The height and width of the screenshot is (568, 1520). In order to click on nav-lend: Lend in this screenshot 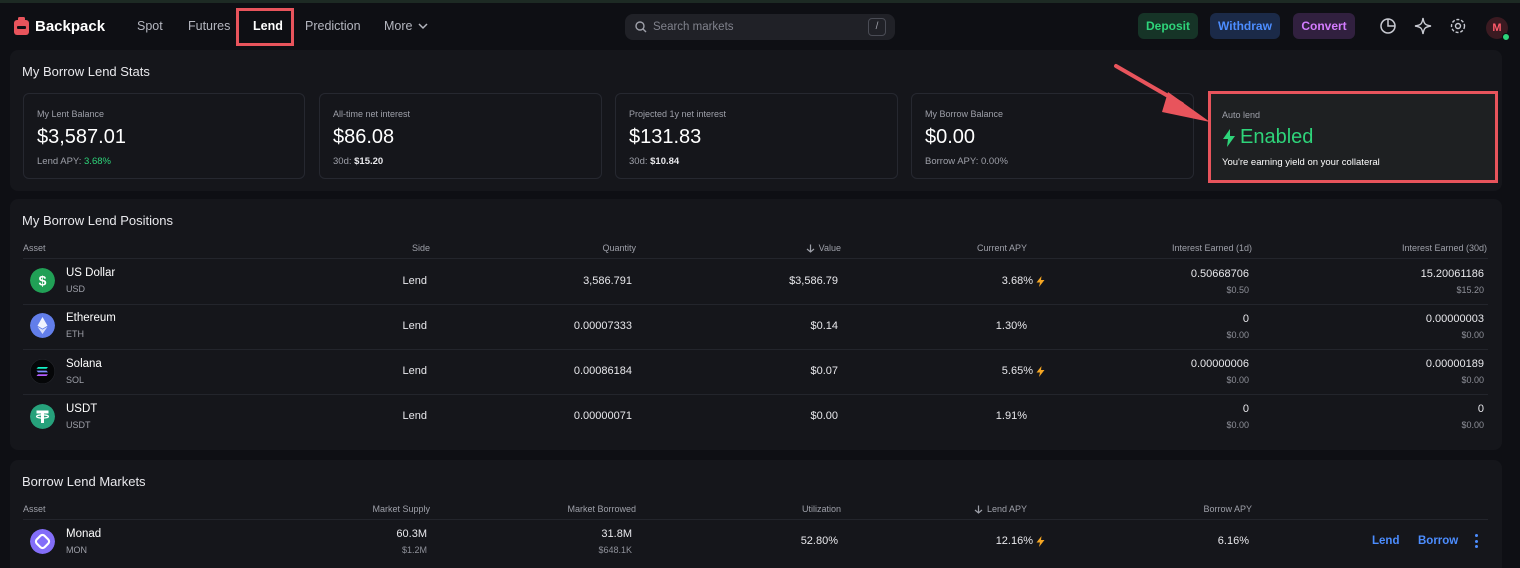, I will do `click(268, 26)`.